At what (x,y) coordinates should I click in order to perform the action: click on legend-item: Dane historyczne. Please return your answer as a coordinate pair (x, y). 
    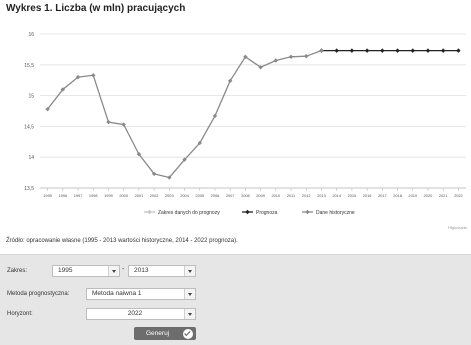
    Looking at the image, I should click on (328, 212).